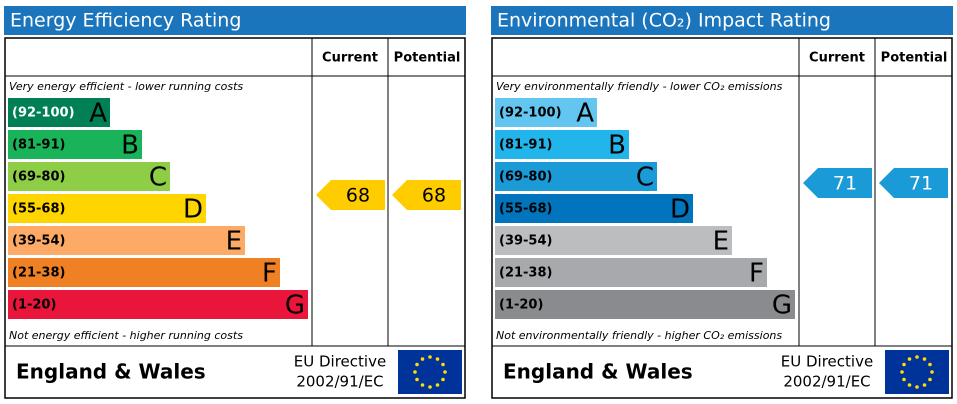  Describe the element at coordinates (664, 21) in the screenshot. I see `panel-title: Environmental (CO₂) Impact Rating` at that location.